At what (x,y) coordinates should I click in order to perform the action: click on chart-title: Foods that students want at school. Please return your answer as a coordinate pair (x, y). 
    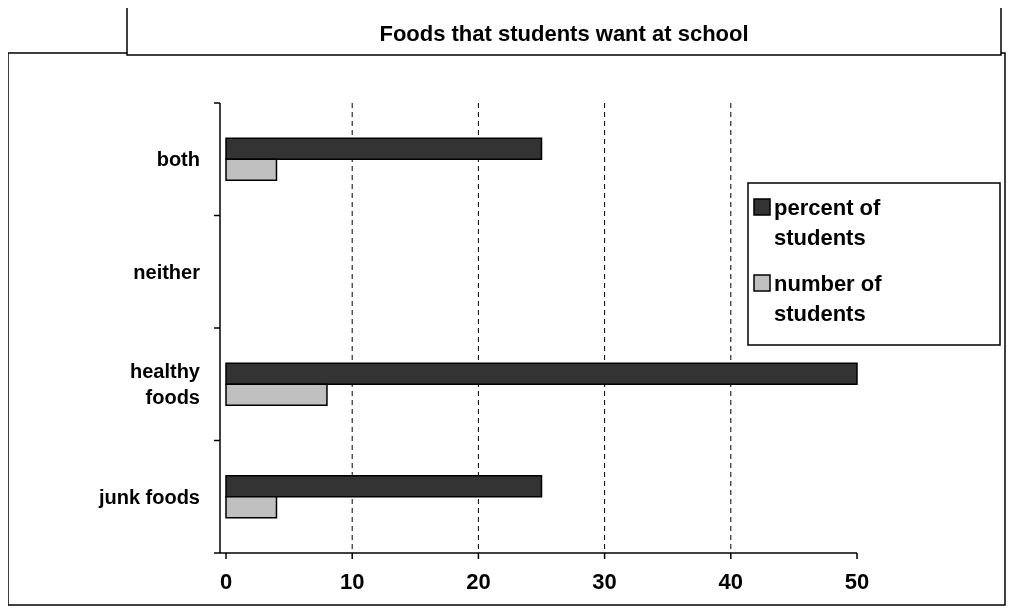
    Looking at the image, I should click on (564, 33).